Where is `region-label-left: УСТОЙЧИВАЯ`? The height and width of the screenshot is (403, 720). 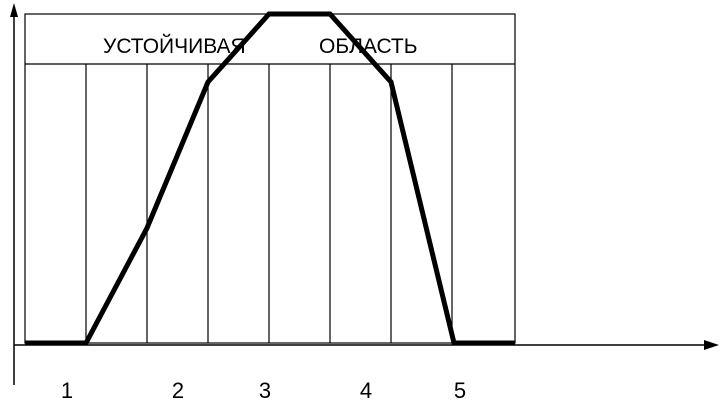
region-label-left: УСТОЙЧИВАЯ is located at coordinates (174, 46).